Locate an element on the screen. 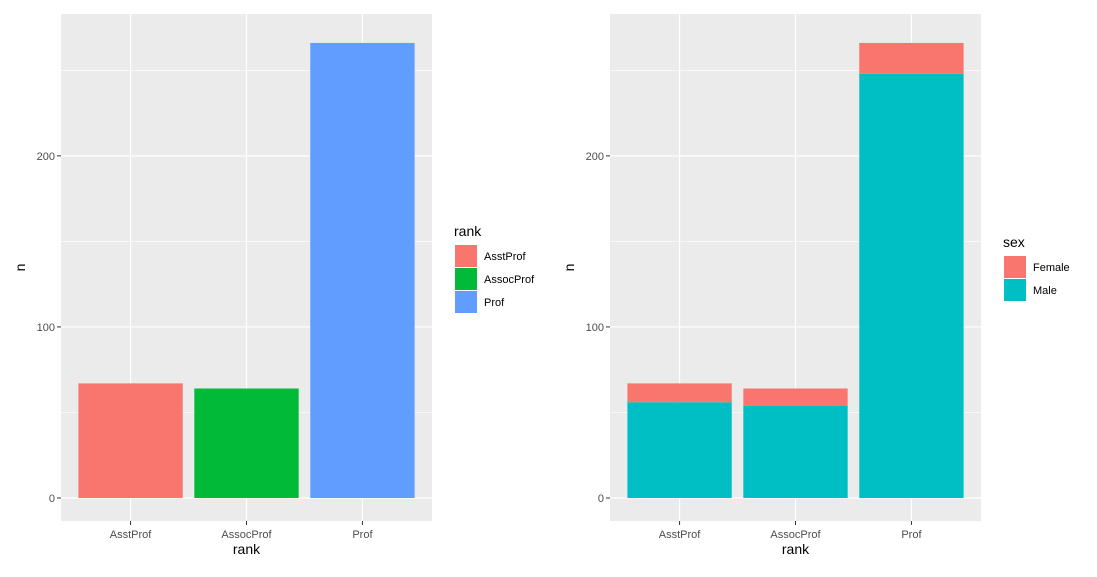  legend-label: AsstProf is located at coordinates (505, 257).